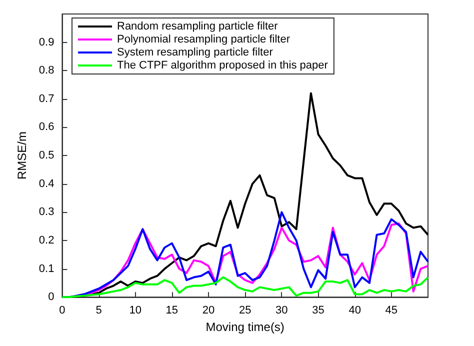 This screenshot has height=346, width=474. I want to click on x-tick-label: 45, so click(391, 310).